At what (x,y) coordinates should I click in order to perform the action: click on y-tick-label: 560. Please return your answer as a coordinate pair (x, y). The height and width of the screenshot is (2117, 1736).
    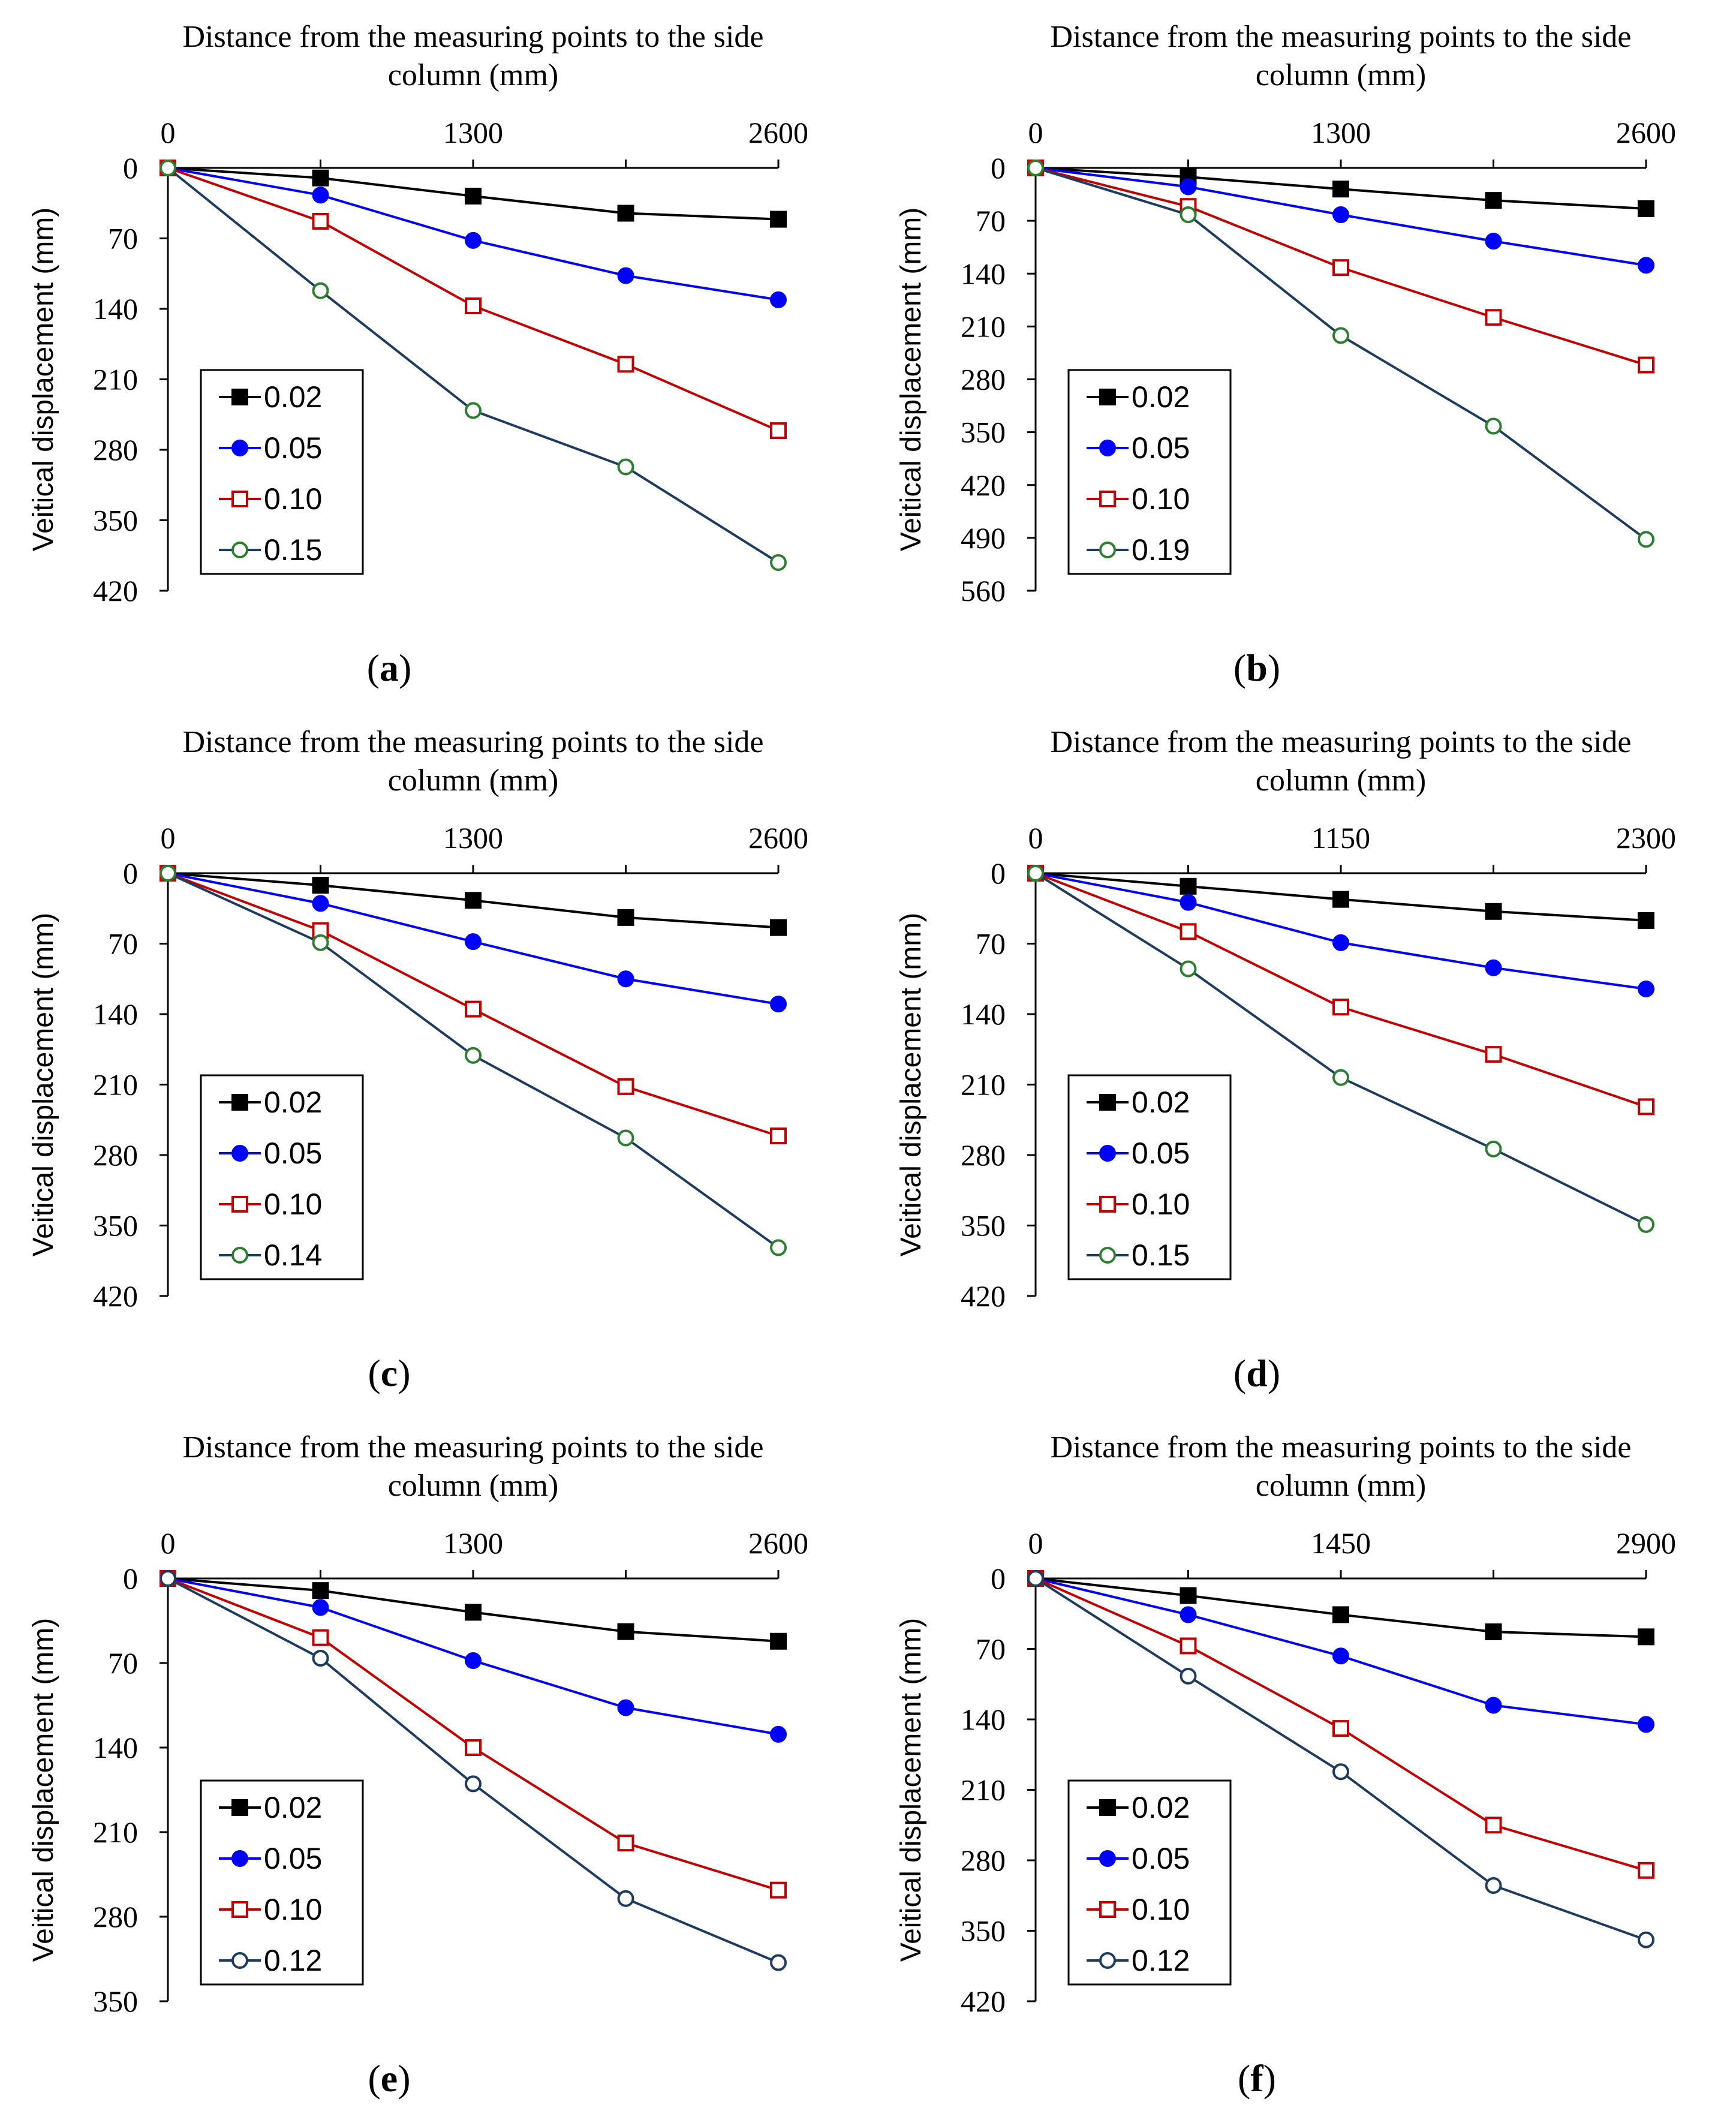
    Looking at the image, I should click on (983, 591).